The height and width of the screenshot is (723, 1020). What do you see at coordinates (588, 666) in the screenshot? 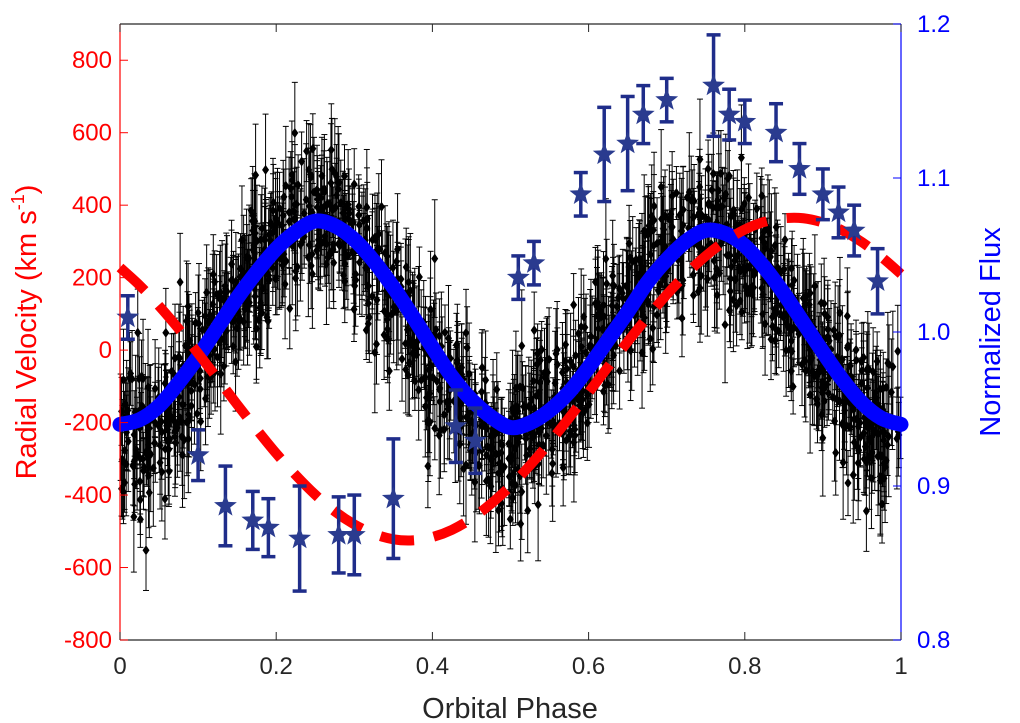
I see `x-tick-label: 0.6` at bounding box center [588, 666].